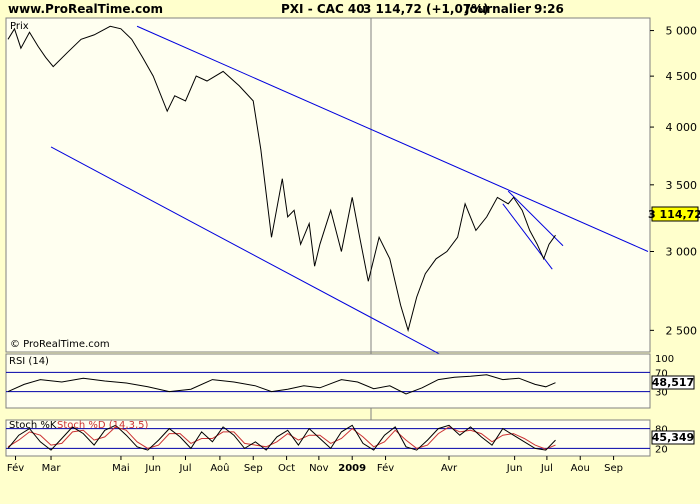 The height and width of the screenshot is (504, 700). What do you see at coordinates (661, 393) in the screenshot?
I see `rsi-tick-label: 30` at bounding box center [661, 393].